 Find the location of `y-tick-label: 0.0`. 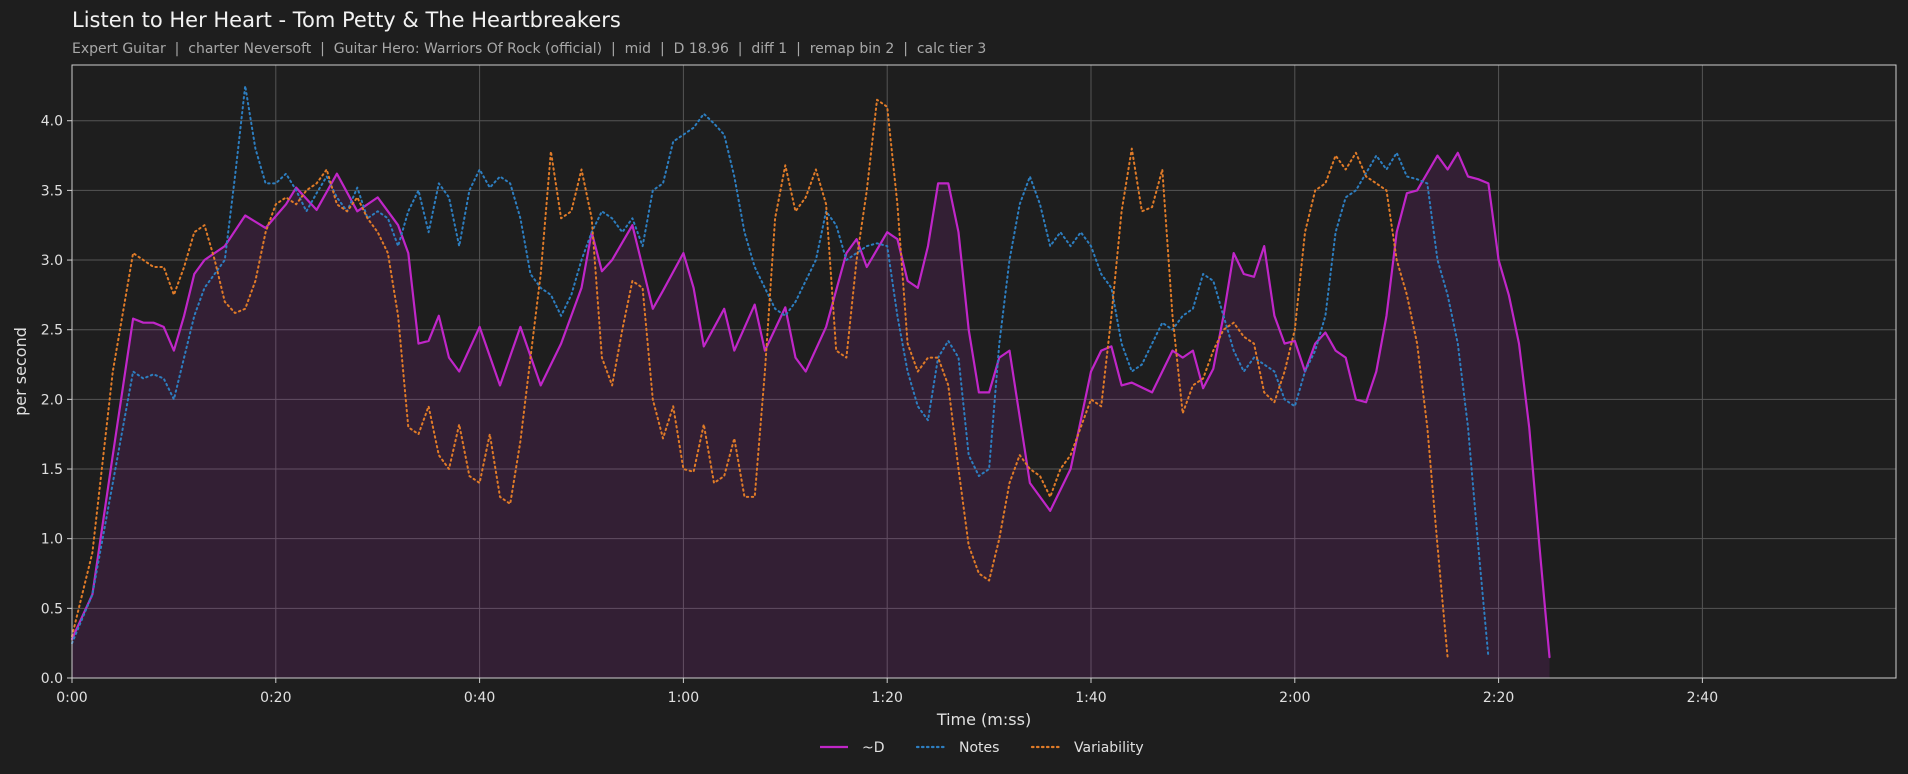

y-tick-label: 0.0 is located at coordinates (52, 679).